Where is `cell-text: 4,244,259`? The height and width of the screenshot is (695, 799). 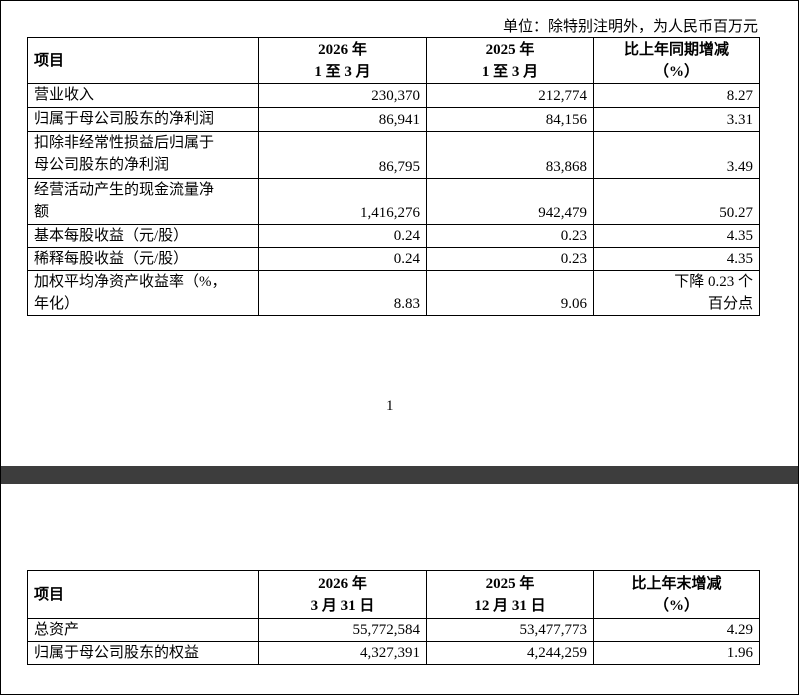
cell-text: 4,244,259 is located at coordinates (557, 653).